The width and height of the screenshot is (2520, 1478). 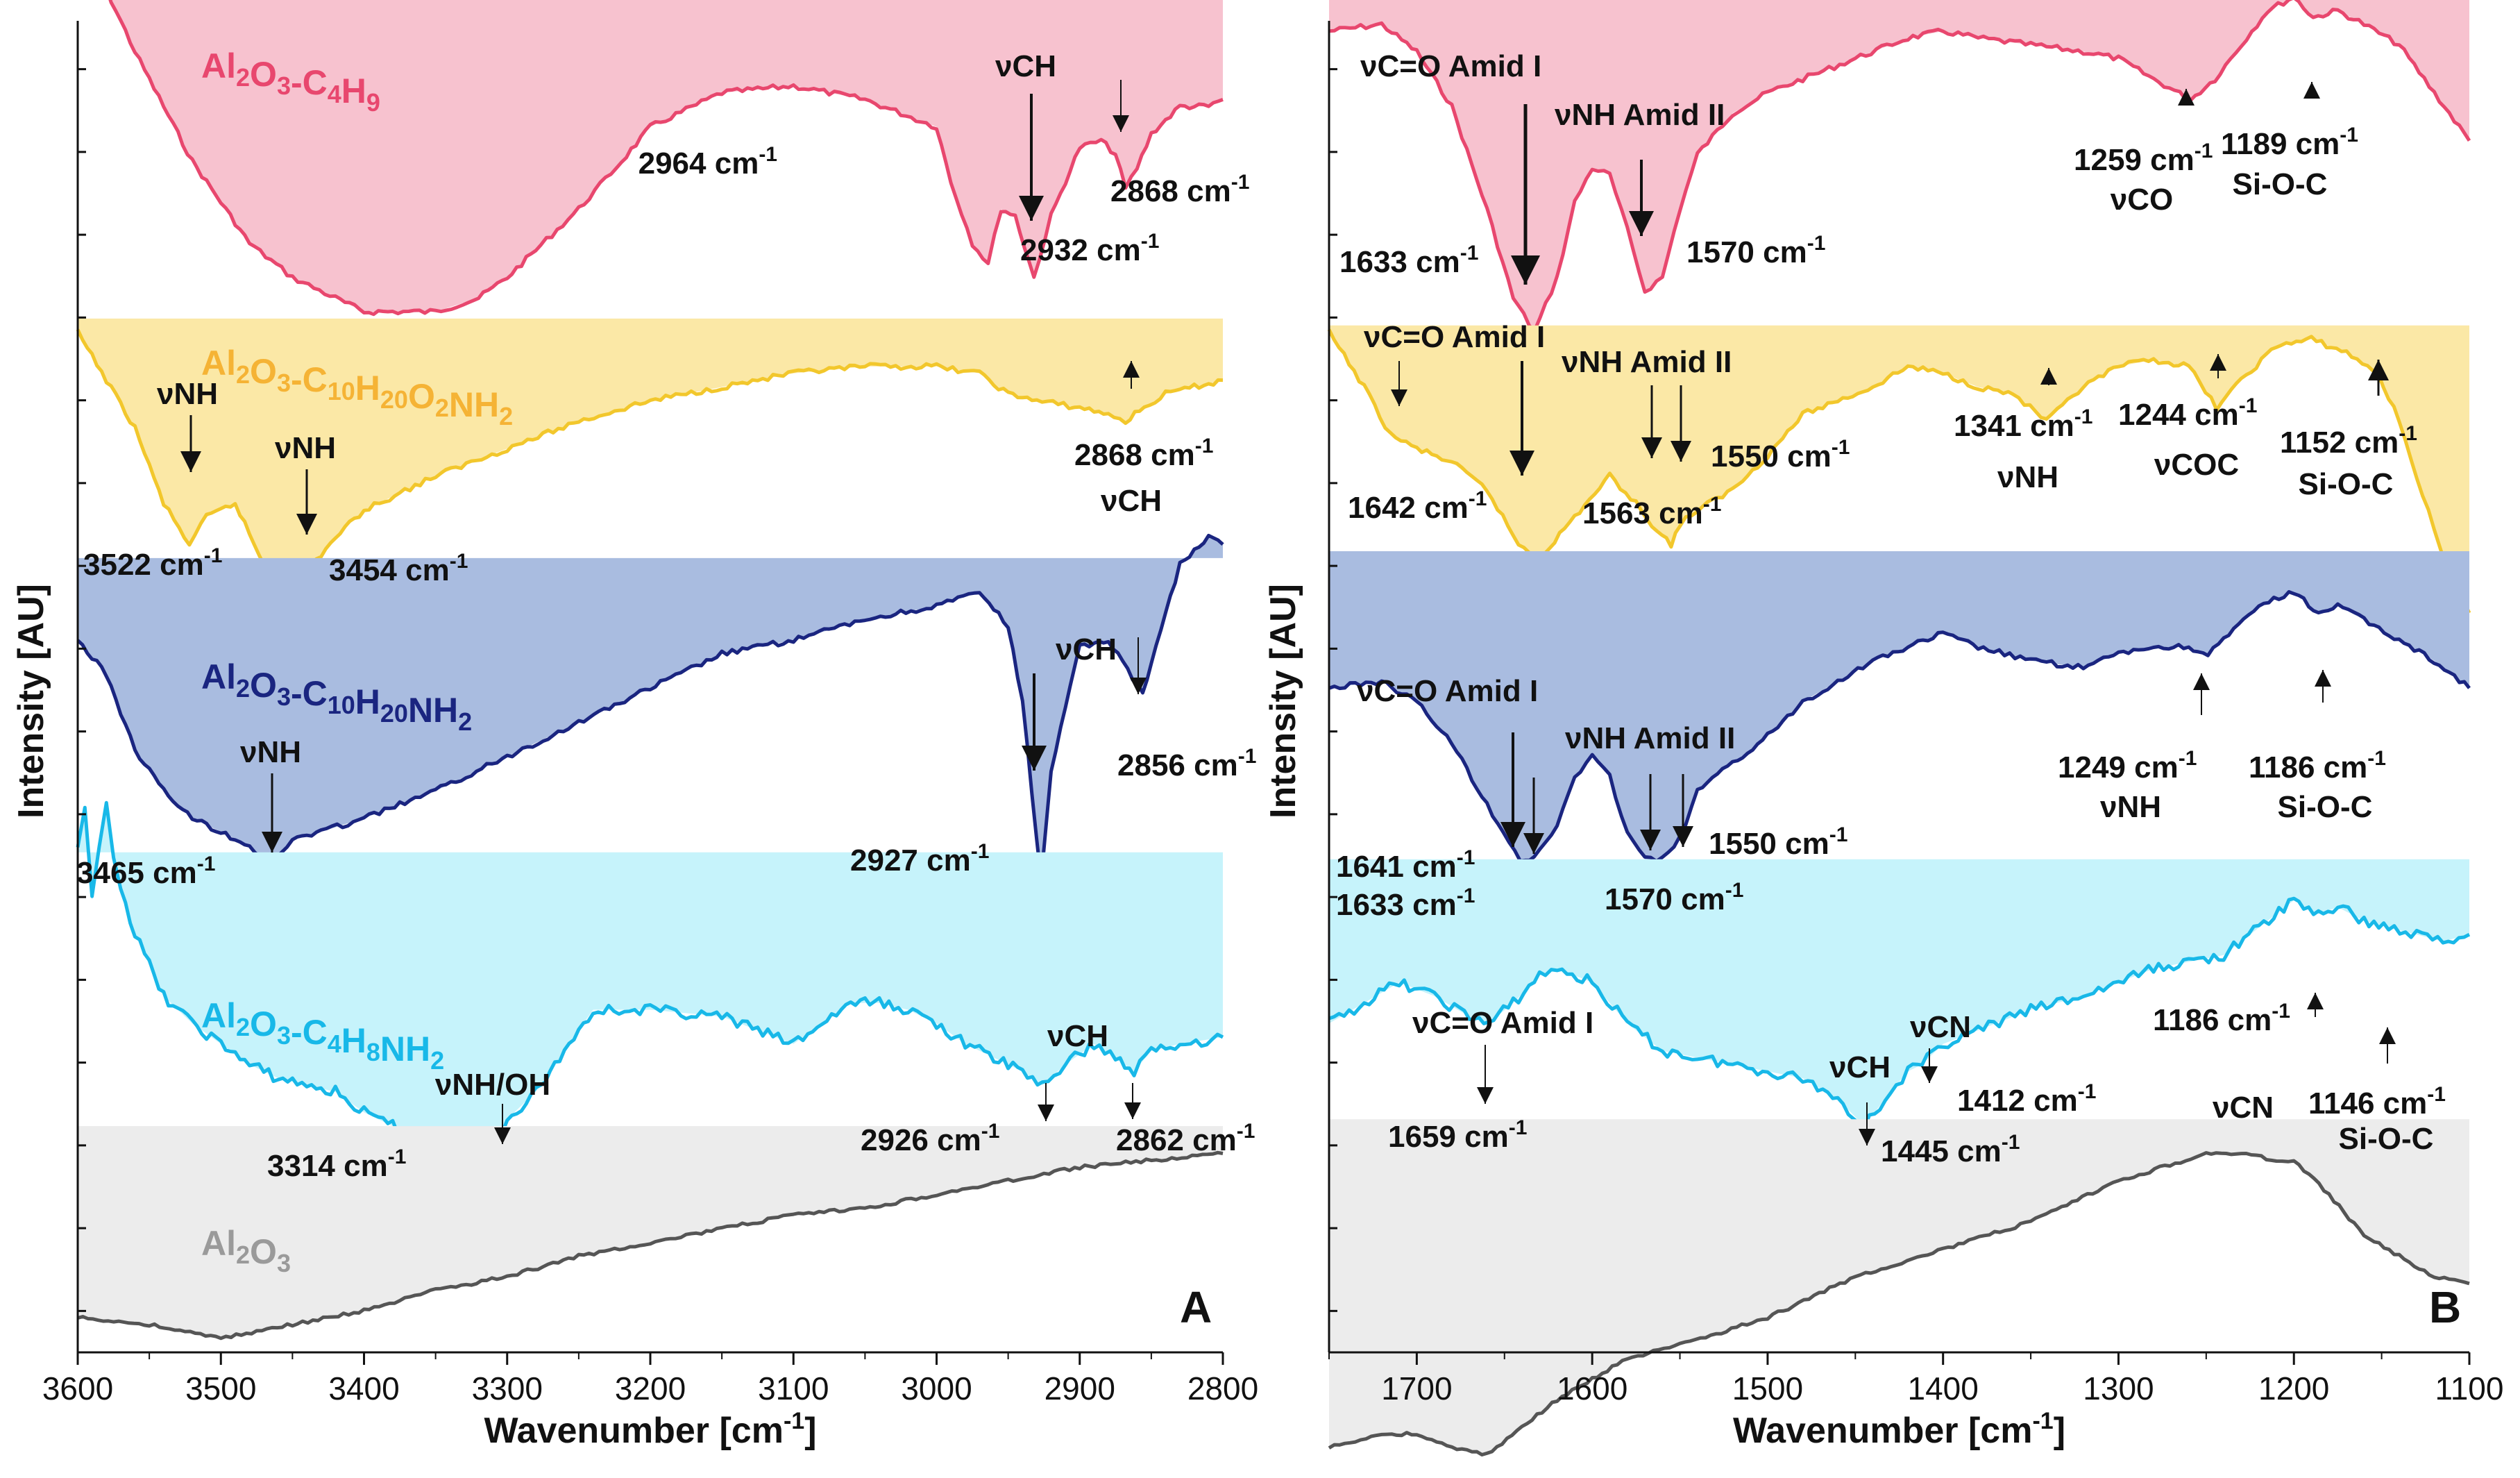 What do you see at coordinates (650, 1388) in the screenshot?
I see `x-tick-label: 3200` at bounding box center [650, 1388].